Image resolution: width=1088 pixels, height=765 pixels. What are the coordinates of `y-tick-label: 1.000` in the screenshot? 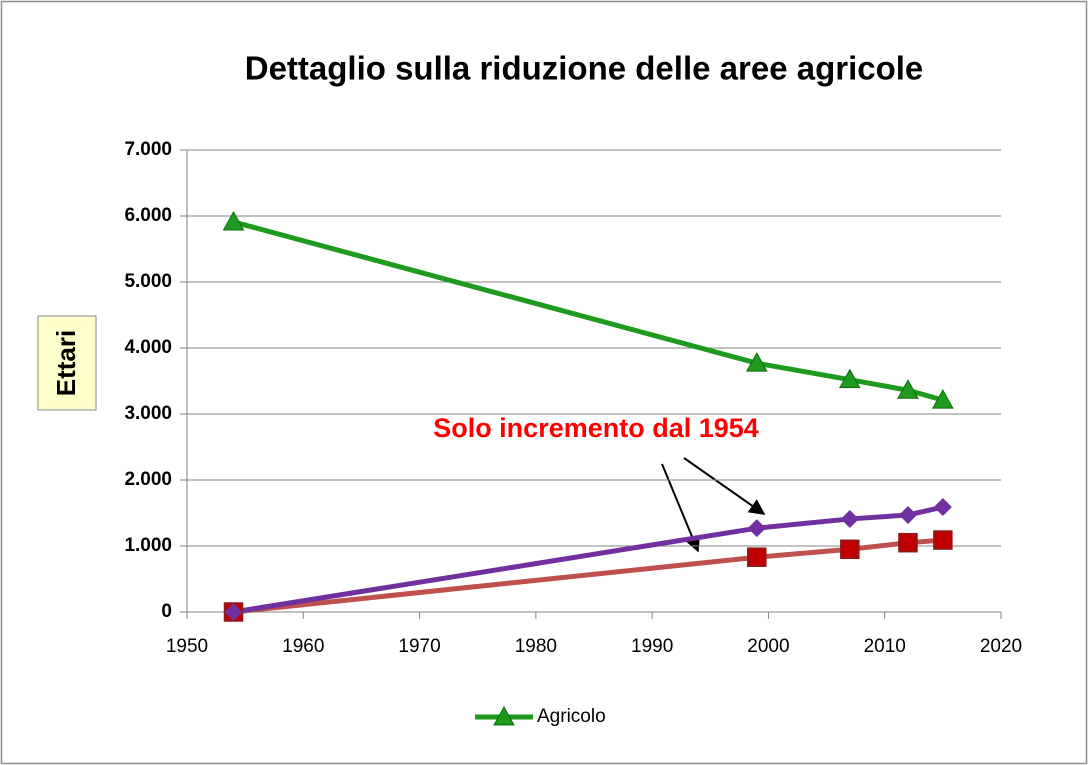 It's located at (148, 545).